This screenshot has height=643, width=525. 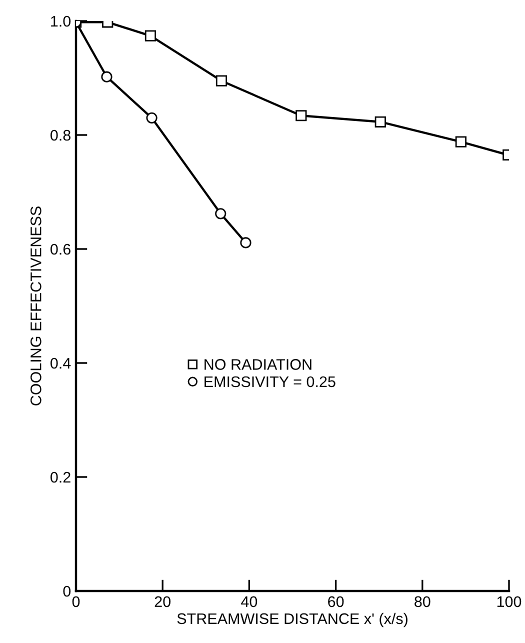 What do you see at coordinates (61, 21) in the screenshot?
I see `y-tick-label: 1.0` at bounding box center [61, 21].